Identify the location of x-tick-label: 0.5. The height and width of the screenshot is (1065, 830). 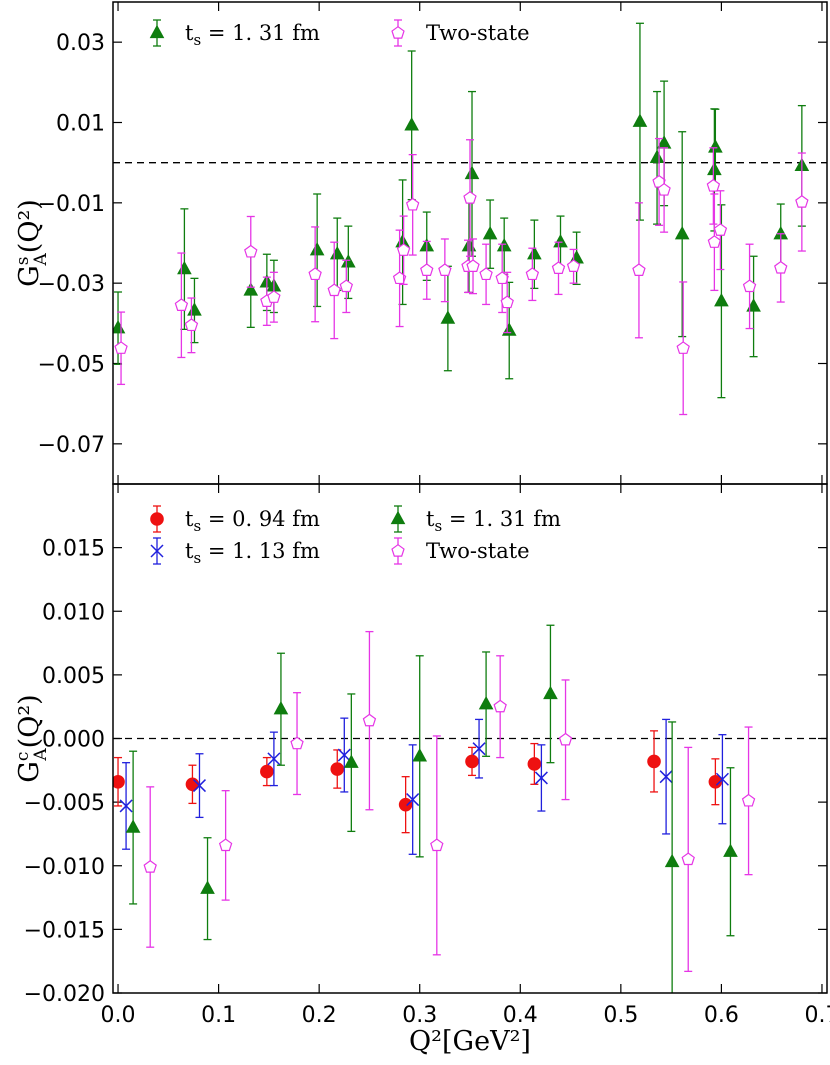
(620, 1015).